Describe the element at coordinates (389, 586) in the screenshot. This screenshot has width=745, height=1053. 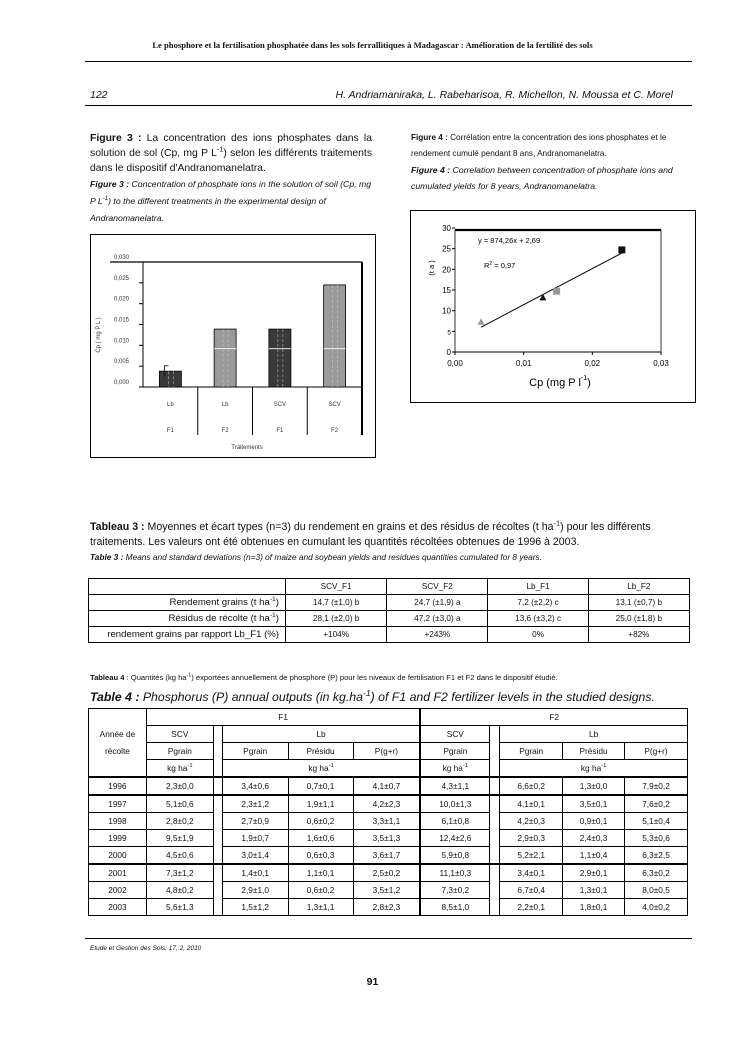
I see `table3-header-row: SCV_F1 SCV_F2 Lb_F1 Lb_F2` at that location.